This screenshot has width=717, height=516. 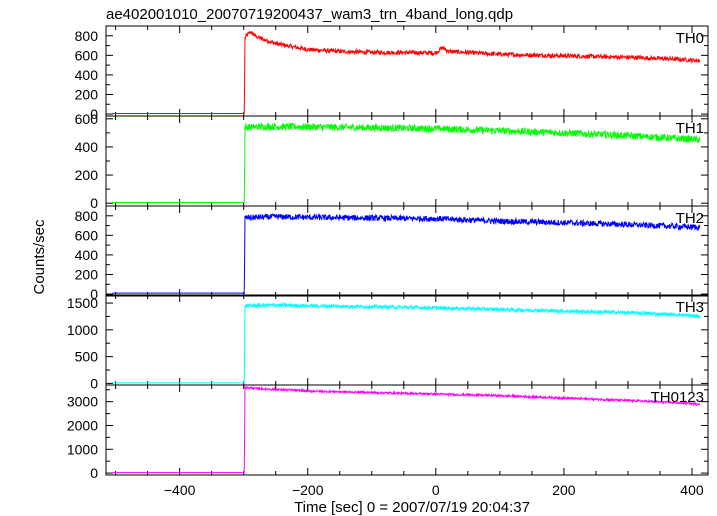 I want to click on x-tick-label: 400, so click(x=692, y=490).